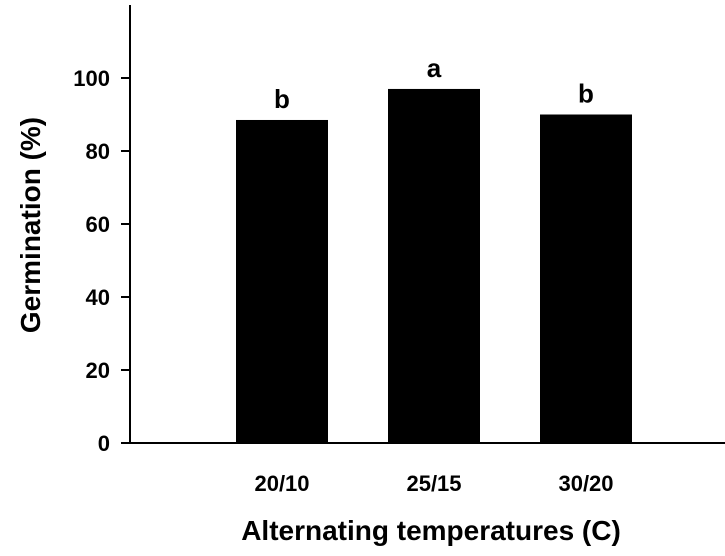 This screenshot has width=725, height=556. Describe the element at coordinates (98, 224) in the screenshot. I see `y-tick-label: 60` at that location.